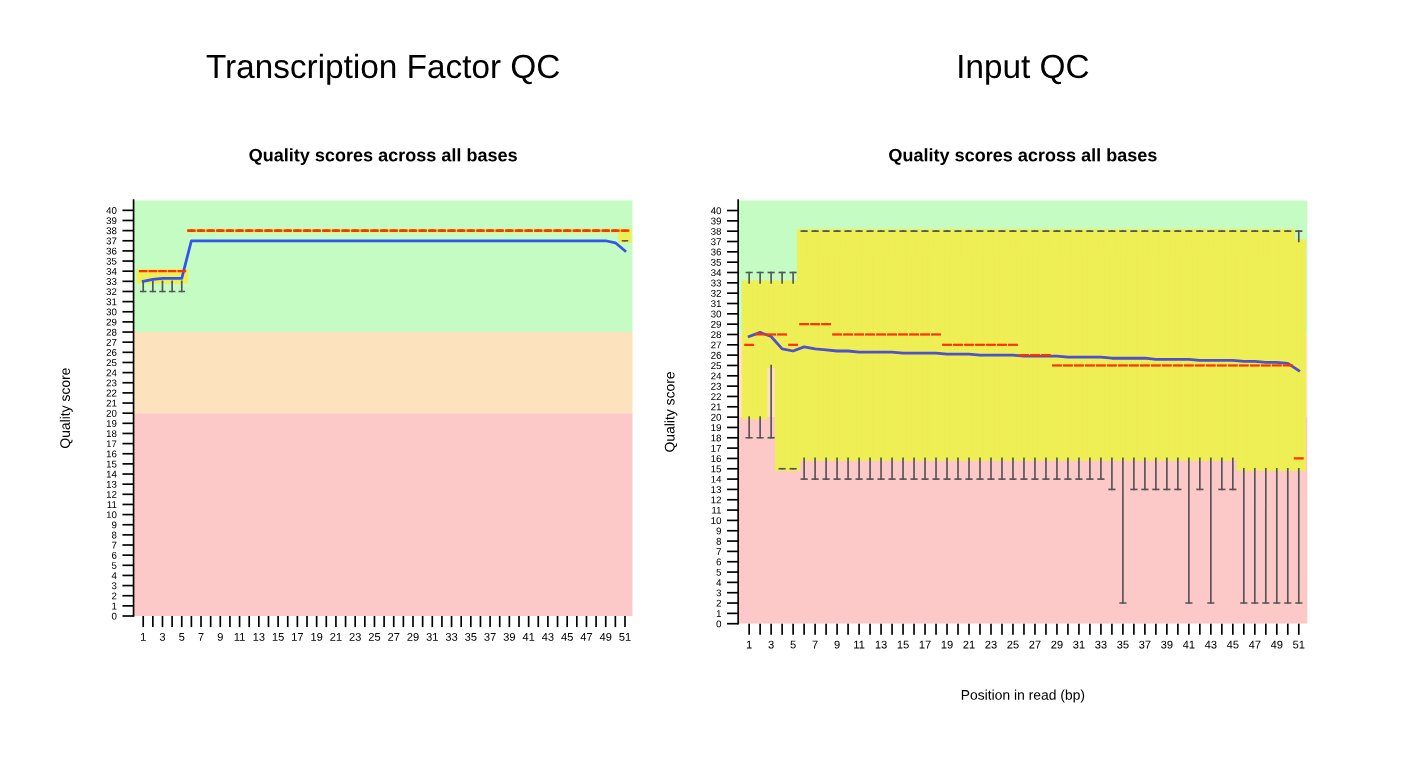 The height and width of the screenshot is (770, 1406). What do you see at coordinates (1024, 352) in the screenshot?
I see `line-series` at bounding box center [1024, 352].